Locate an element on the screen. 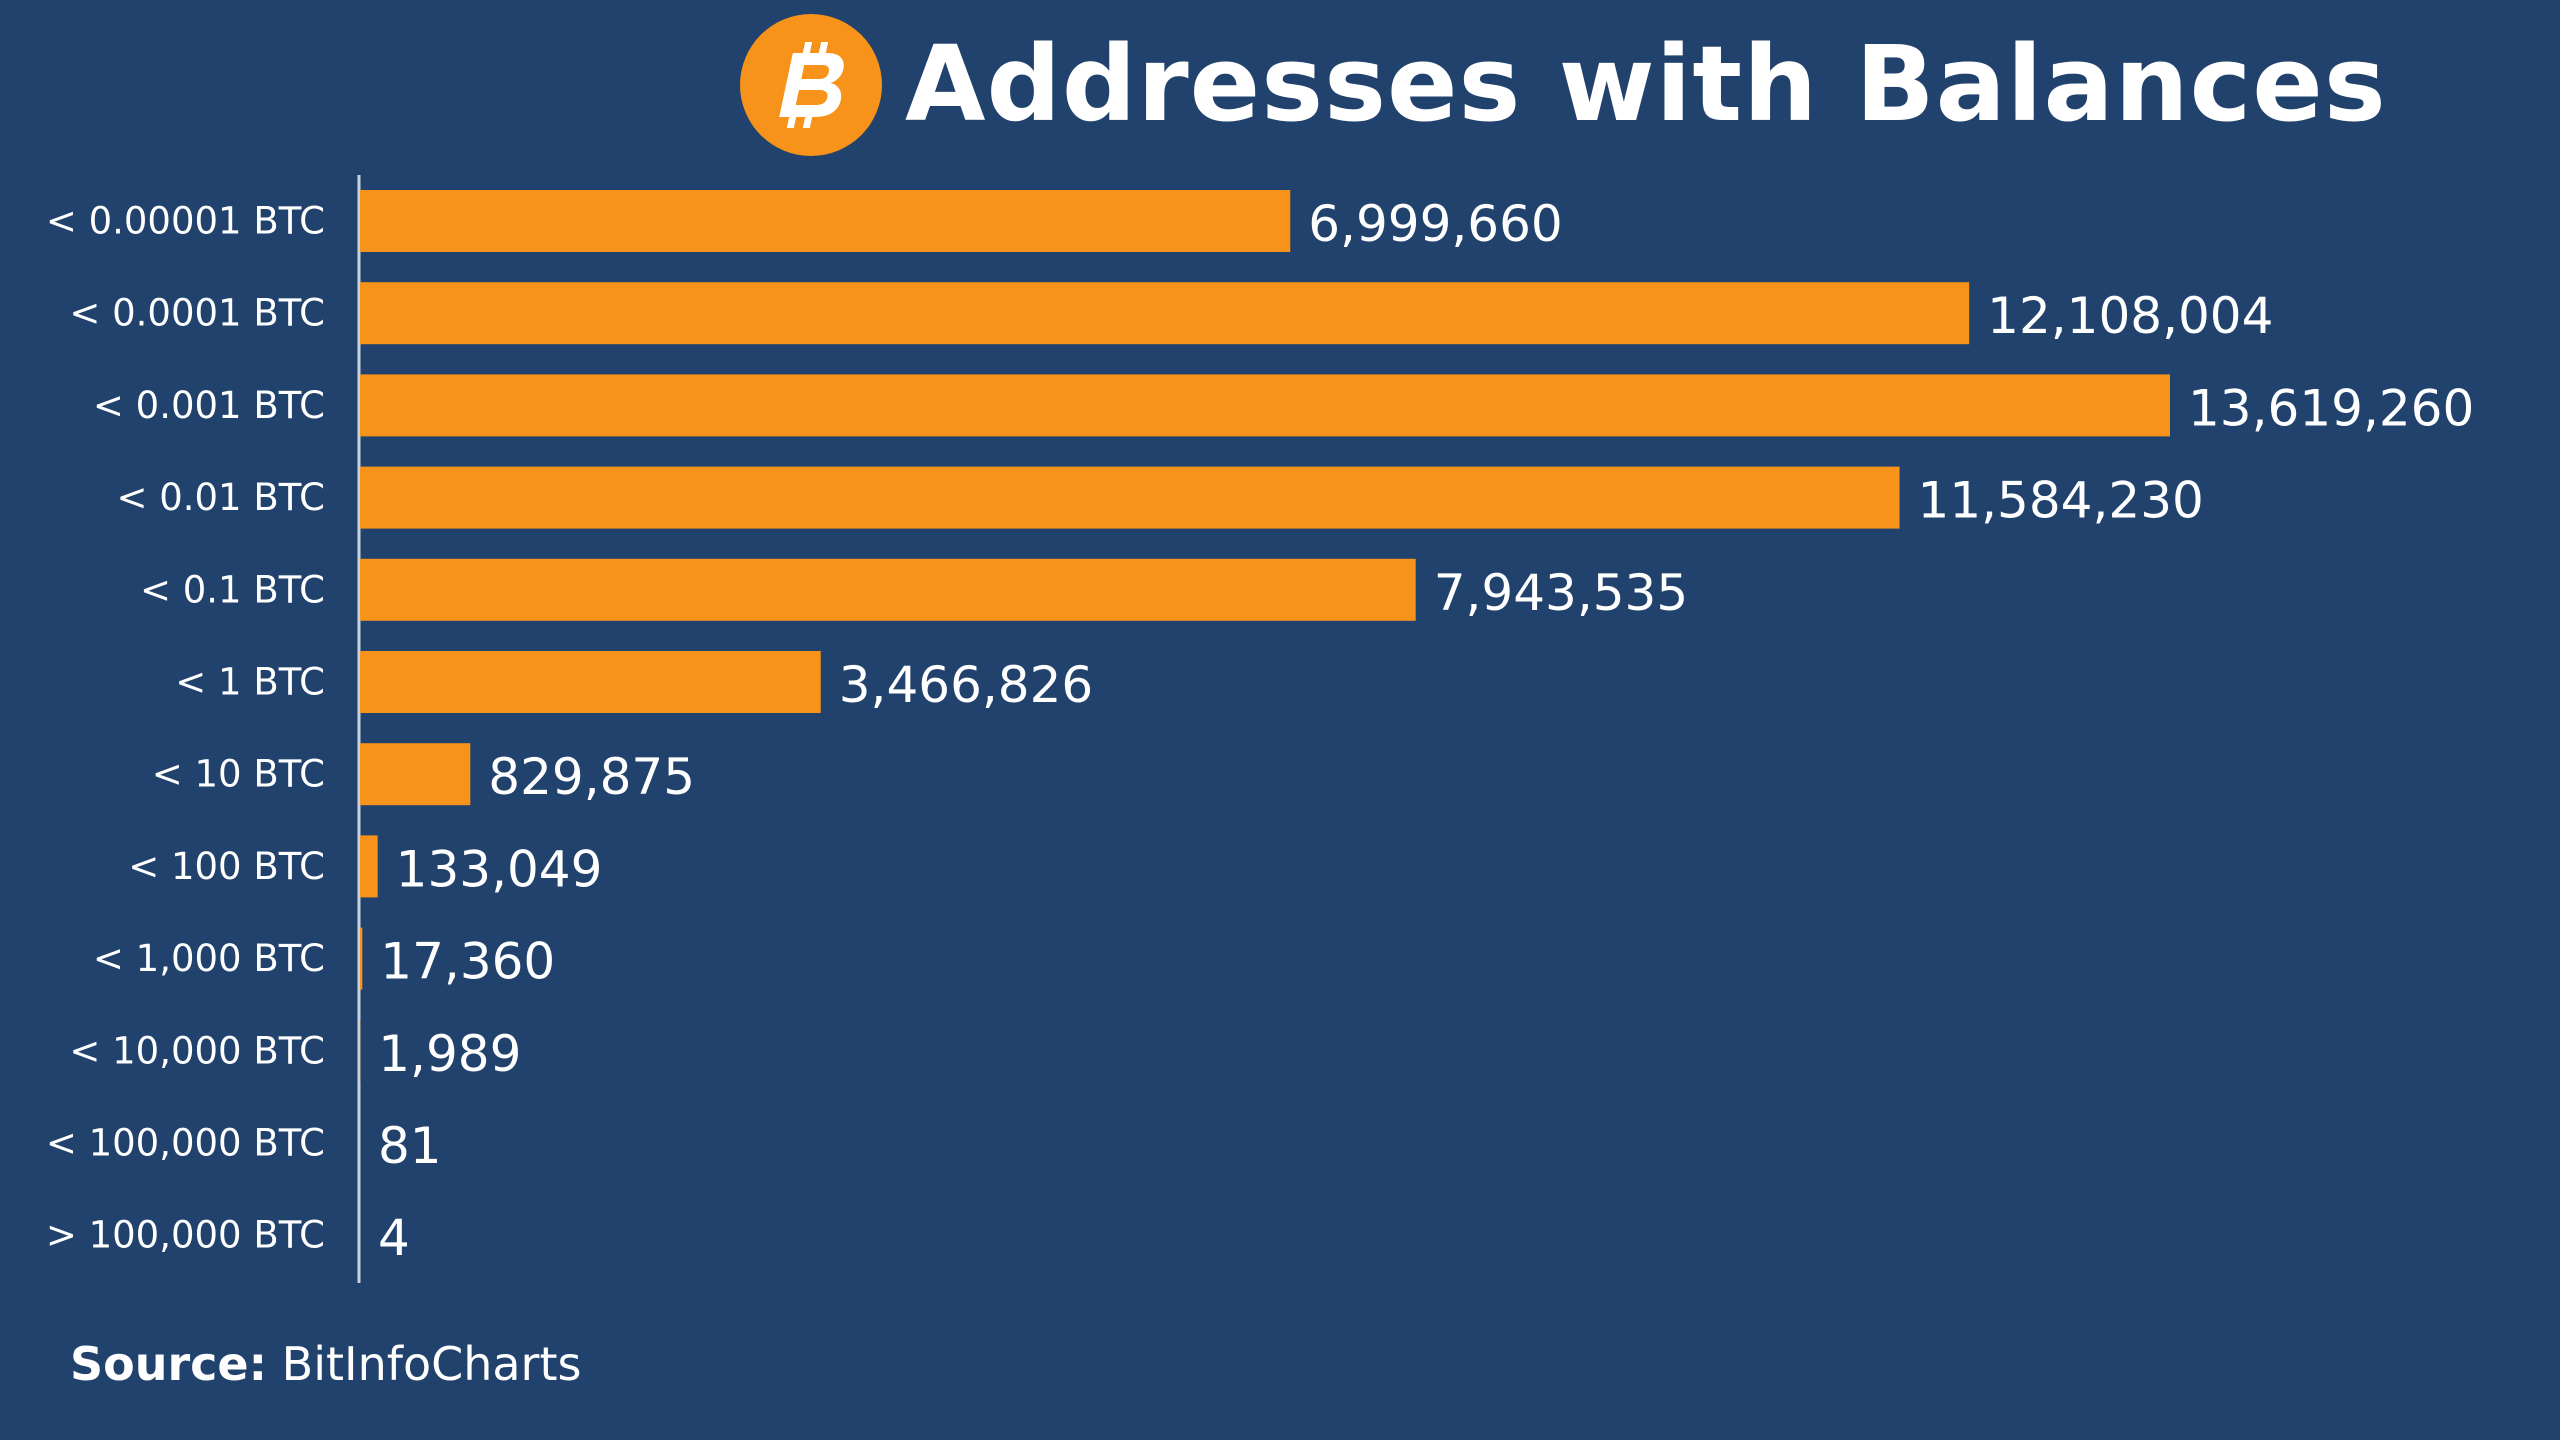 This screenshot has width=2560, height=1440. bitcoin-icon is located at coordinates (811, 85).